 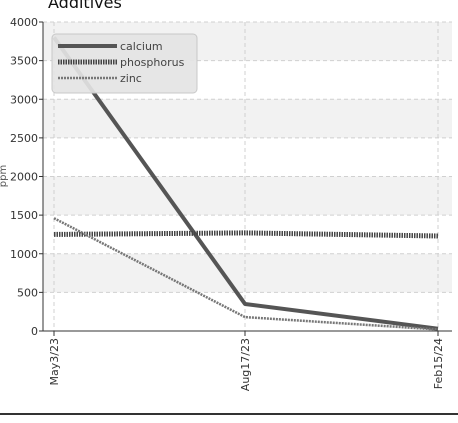 What do you see at coordinates (24, 61) in the screenshot?
I see `y-tick-label: 3500` at bounding box center [24, 61].